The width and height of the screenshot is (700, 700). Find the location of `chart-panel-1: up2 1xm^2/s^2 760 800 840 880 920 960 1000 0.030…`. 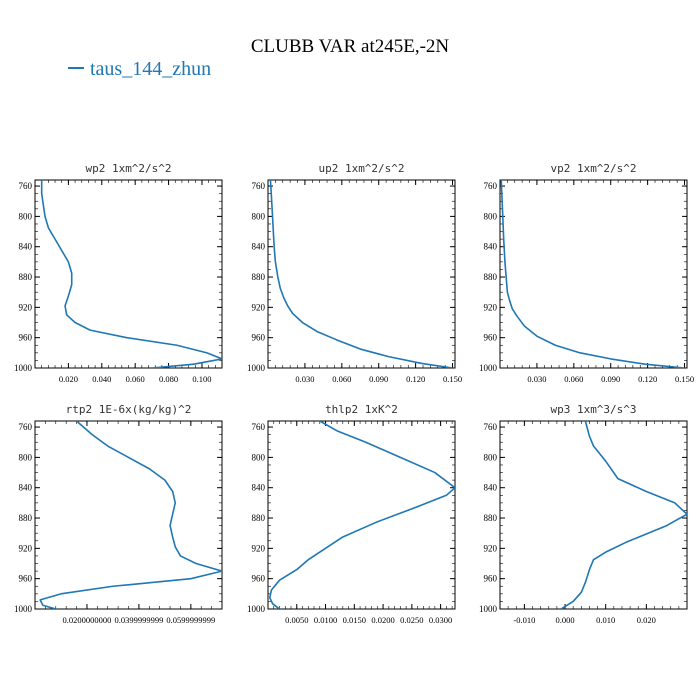

chart-panel-1: up2 1xm^2/s^2 760 800 840 880 920 960 1000 0.030… is located at coordinates (354, 273).